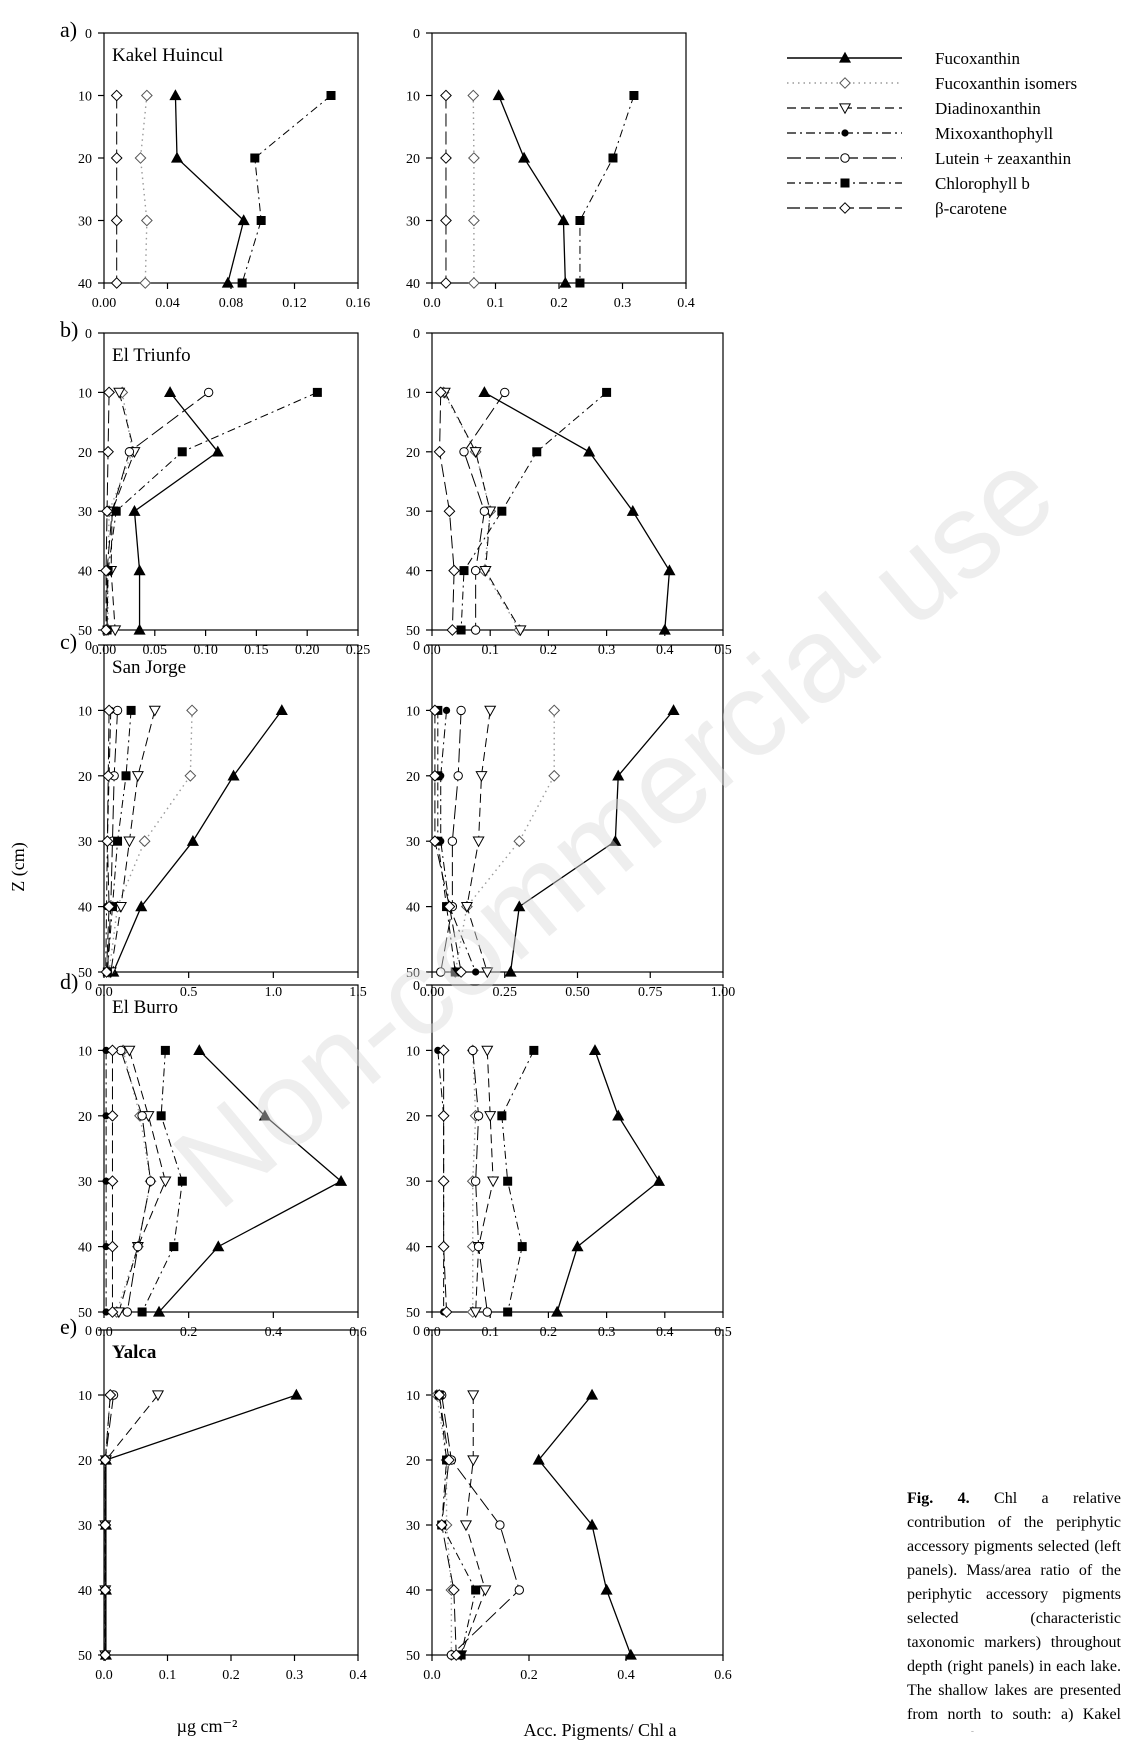 The width and height of the screenshot is (1121, 1743). Describe the element at coordinates (600, 1730) in the screenshot. I see `x-axis-title-right: Acc. Pigments/ Chl a` at that location.